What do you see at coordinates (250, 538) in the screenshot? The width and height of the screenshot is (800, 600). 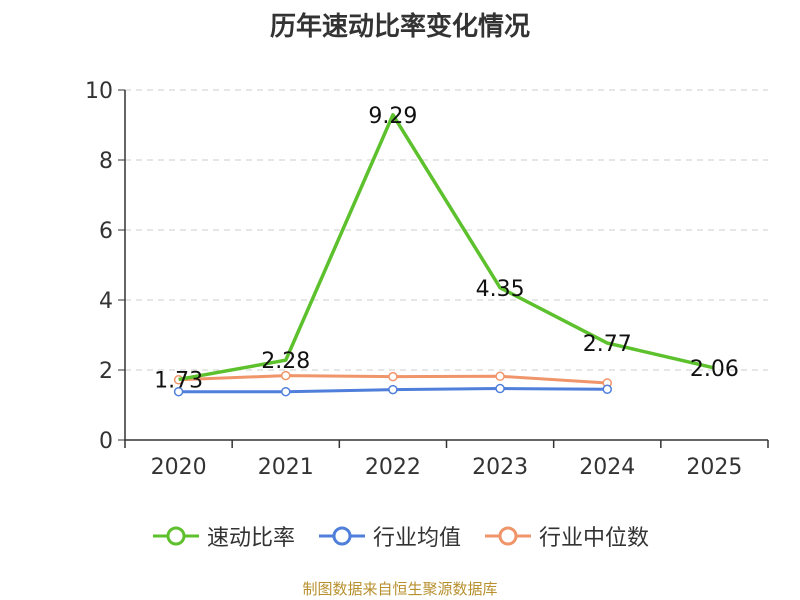 I see `legend-label-quick-ratio: 速动比率` at bounding box center [250, 538].